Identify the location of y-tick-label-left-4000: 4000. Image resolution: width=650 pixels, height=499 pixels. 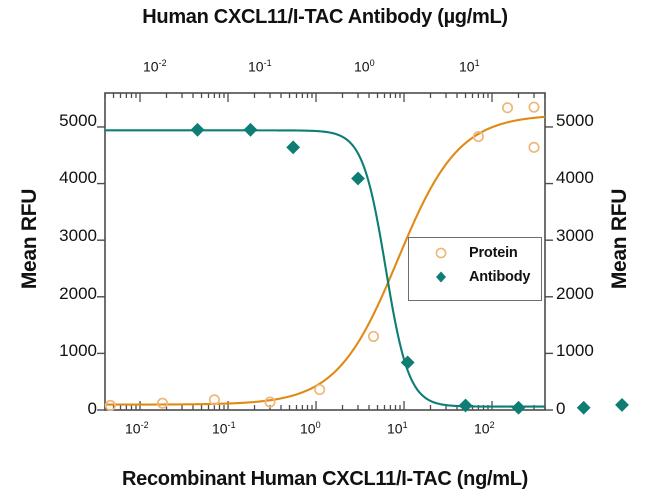
(78, 177).